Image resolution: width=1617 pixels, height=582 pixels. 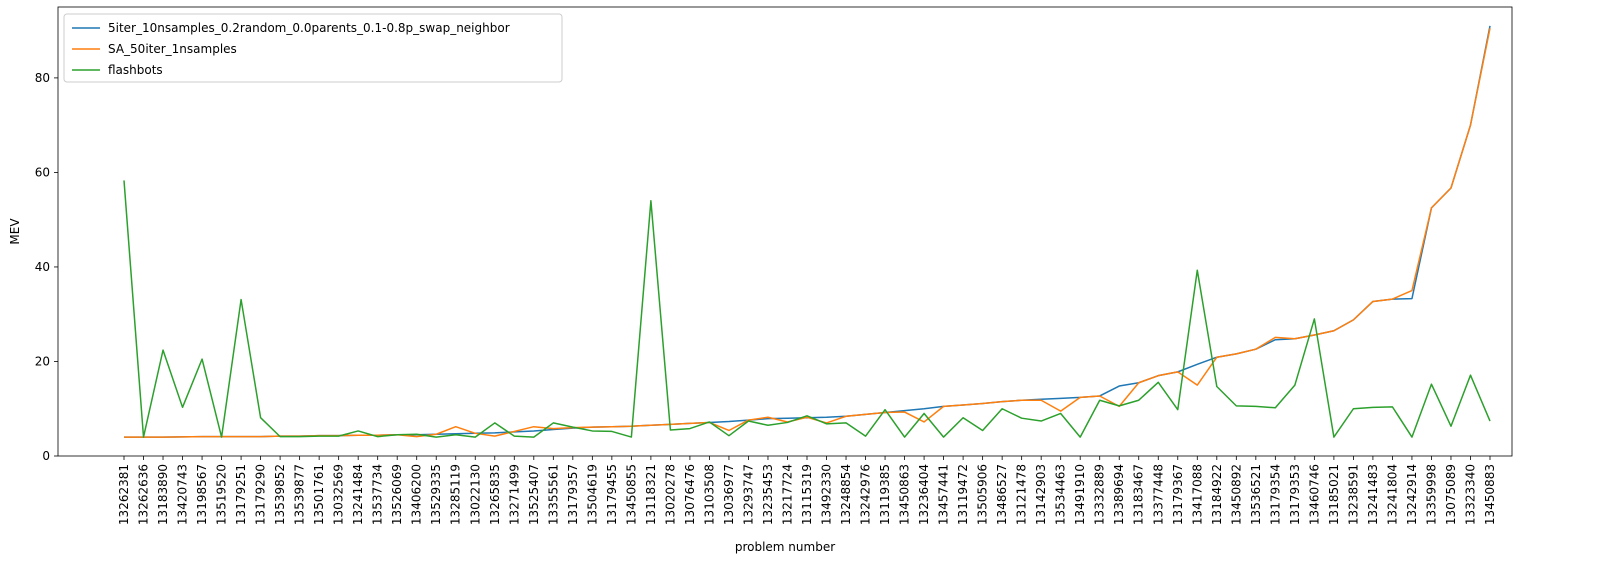 What do you see at coordinates (631, 494) in the screenshot?
I see `x-tick-label-26: 13450855` at bounding box center [631, 494].